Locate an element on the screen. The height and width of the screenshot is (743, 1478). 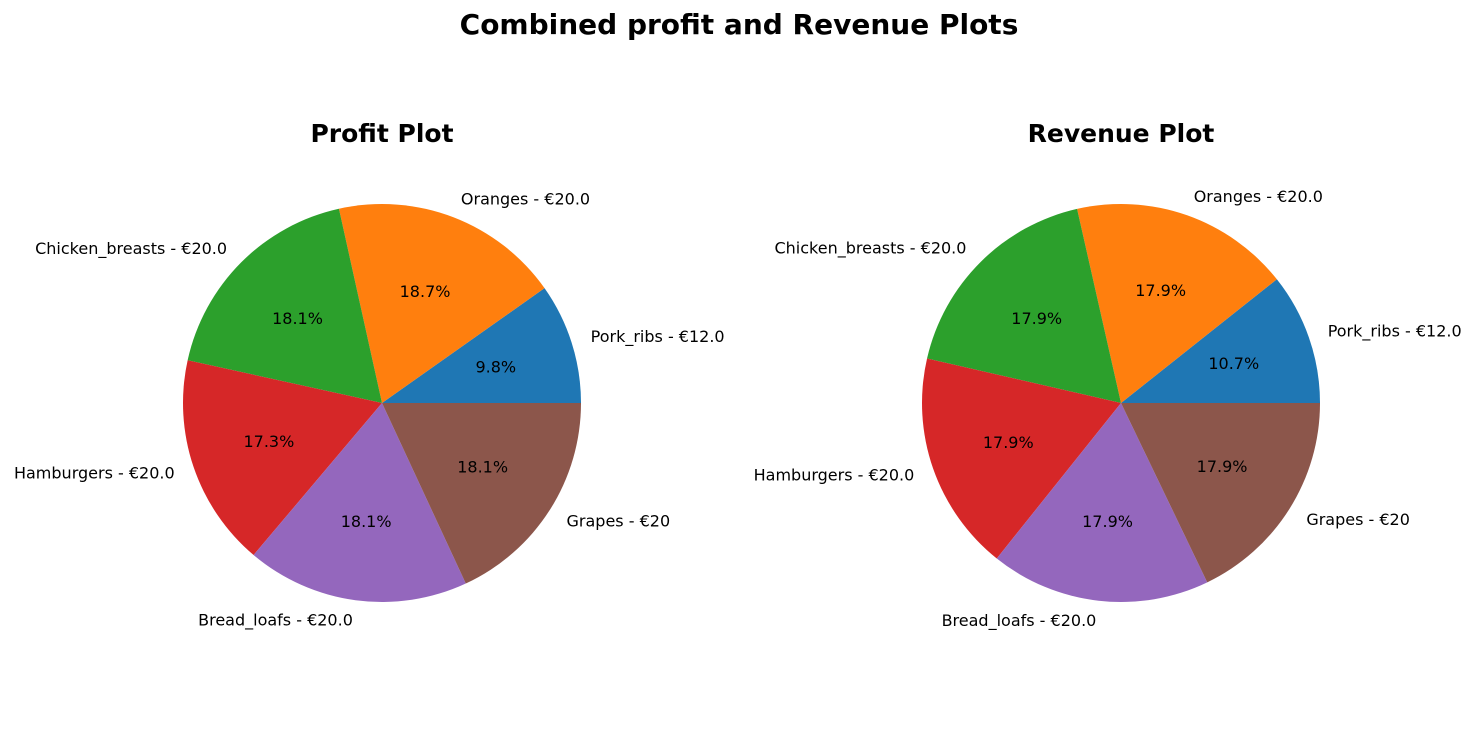
revenue-plot-title: Revenue Plot is located at coordinates (1121, 133).